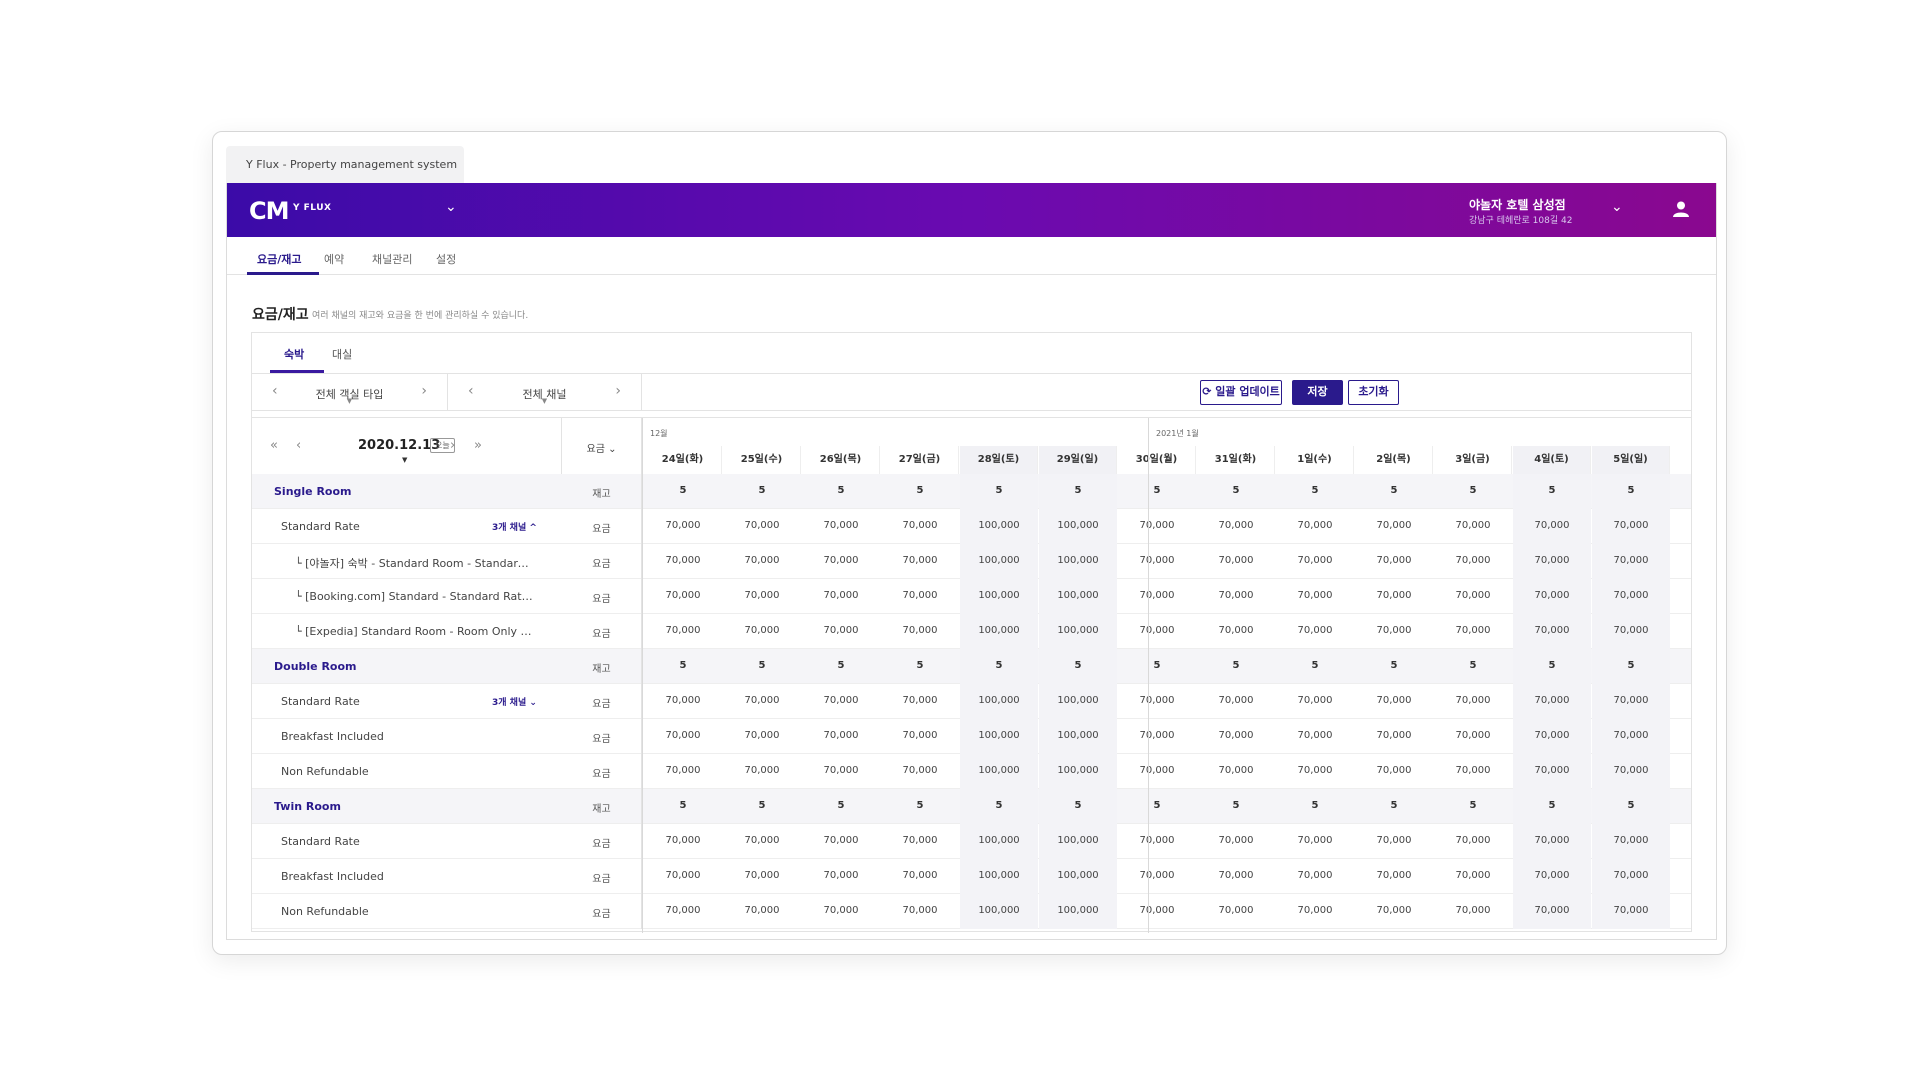 This screenshot has width=1920, height=1080. I want to click on browser-tab: Y Flux - Property management system, so click(345, 164).